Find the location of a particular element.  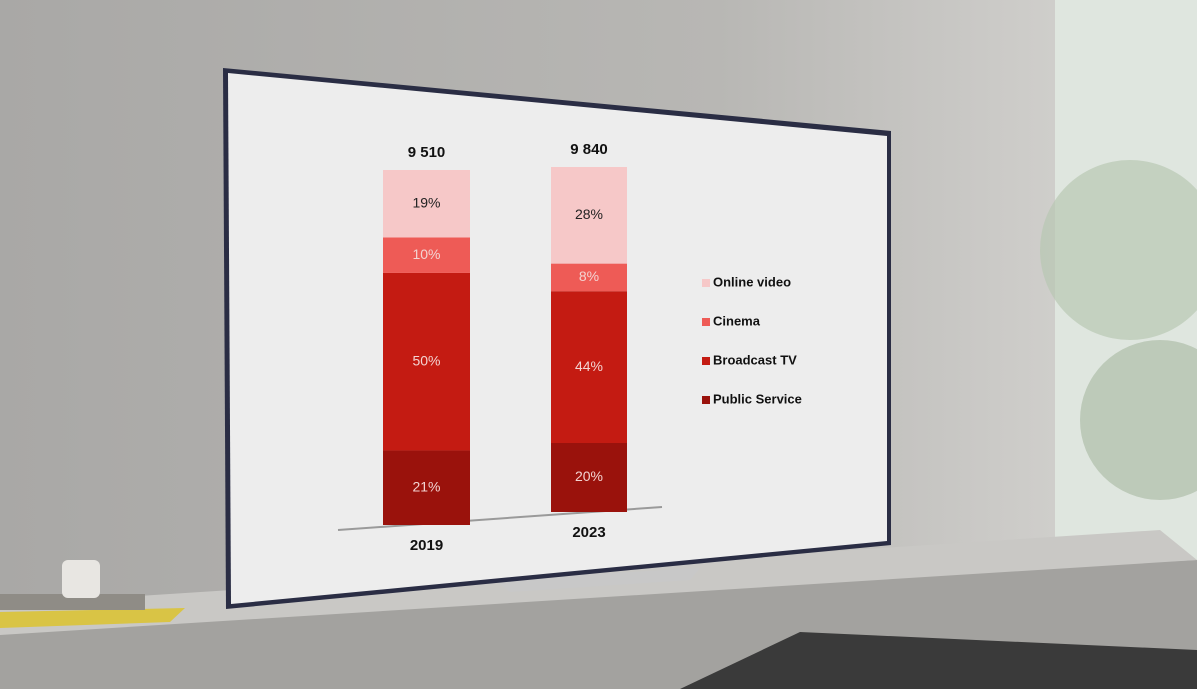

value-label: 19% is located at coordinates (426, 202).